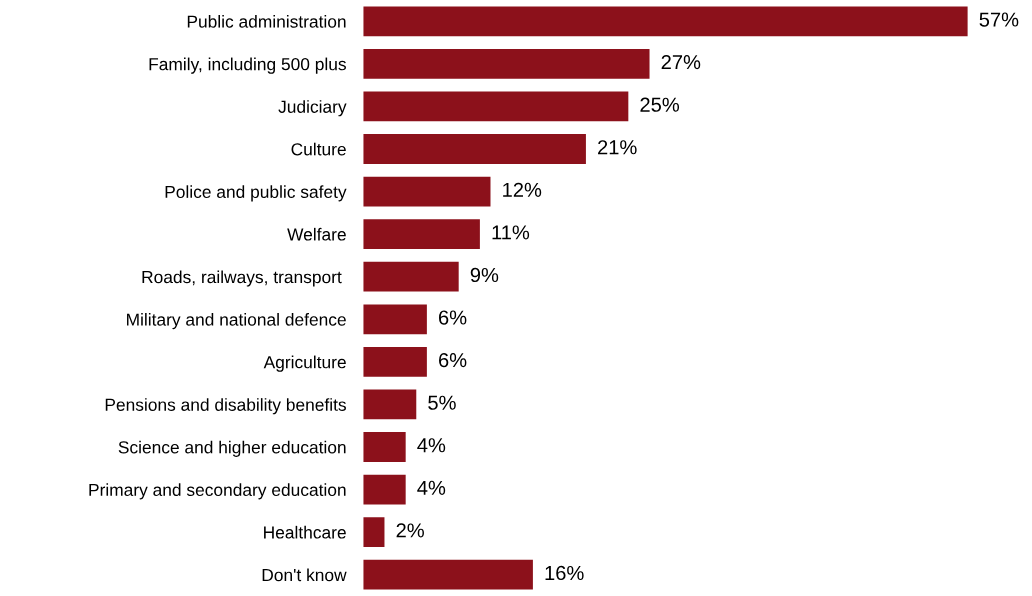 The width and height of the screenshot is (1032, 596). Describe the element at coordinates (304, 363) in the screenshot. I see `y-tick-label: Agriculture` at that location.